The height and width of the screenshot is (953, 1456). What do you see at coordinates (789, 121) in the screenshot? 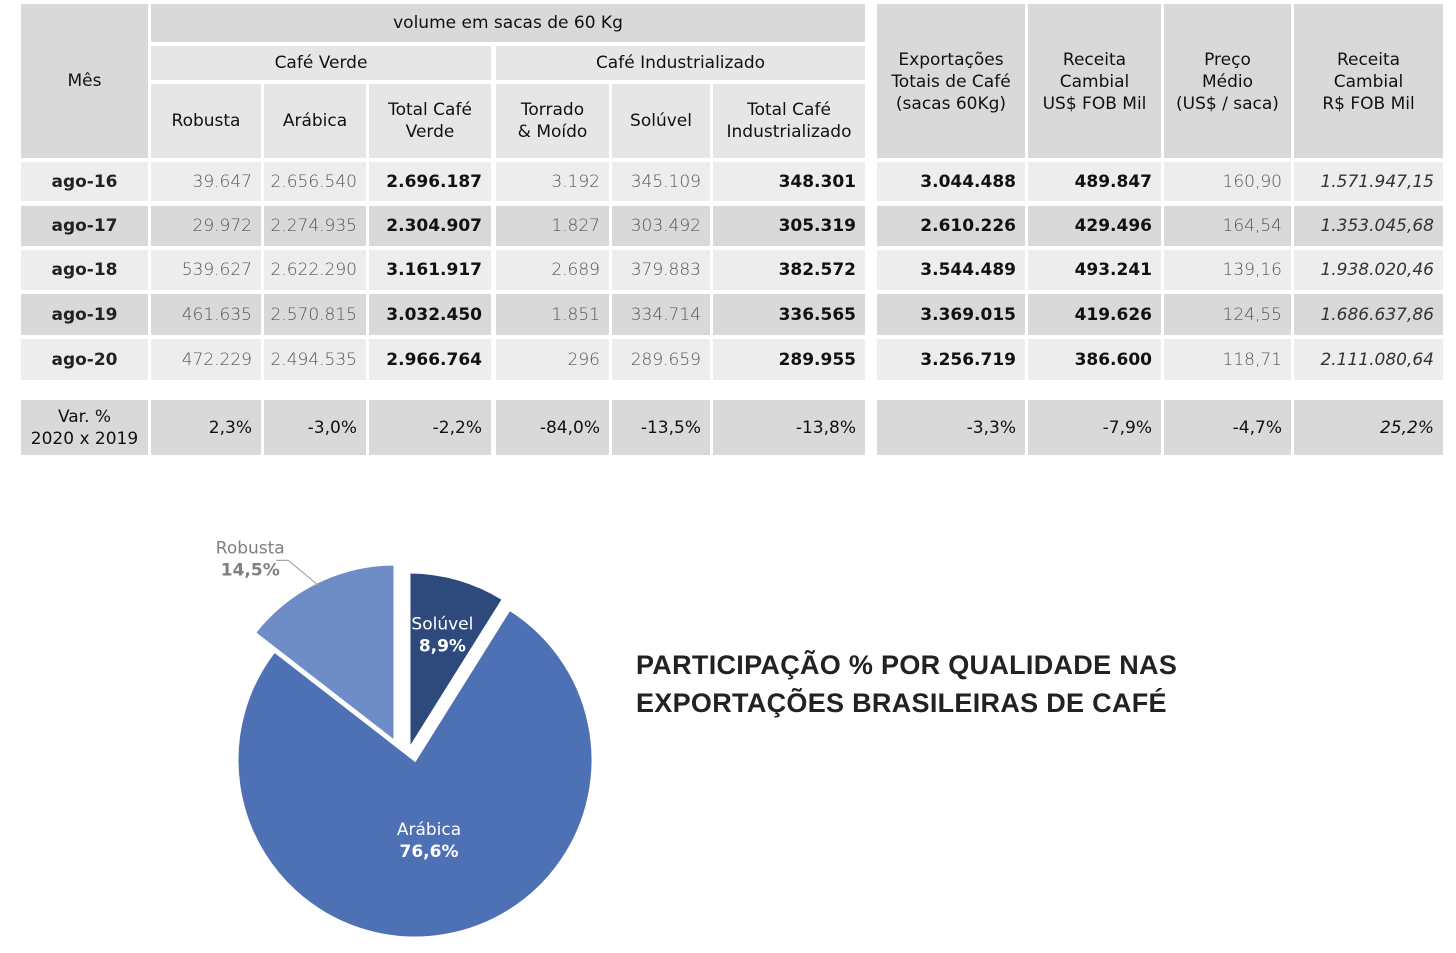
I see `header-total-industrializado: Total Café Industrializado` at bounding box center [789, 121].